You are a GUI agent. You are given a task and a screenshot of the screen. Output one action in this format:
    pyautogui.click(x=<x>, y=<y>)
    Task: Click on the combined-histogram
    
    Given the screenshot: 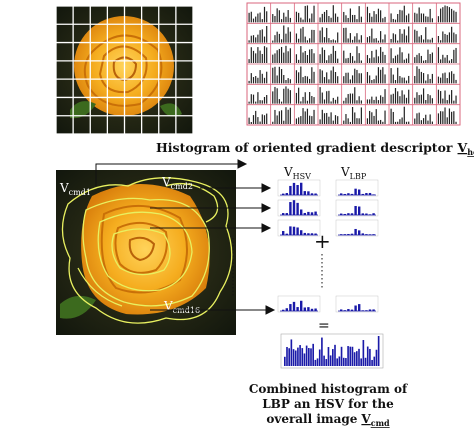 What is the action you would take?
    pyautogui.click(x=332, y=351)
    